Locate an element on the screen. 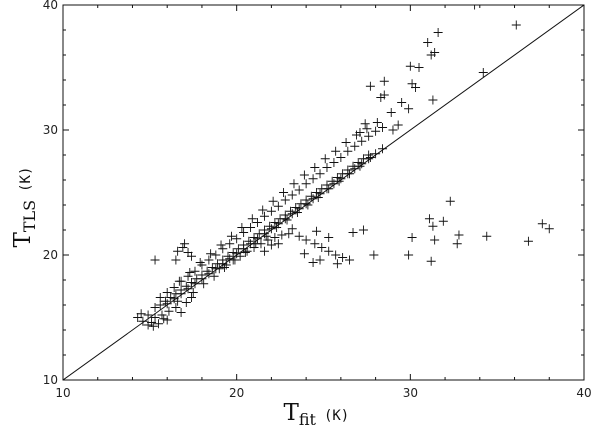 This screenshot has width=600, height=430. y-tick-label: 40 is located at coordinates (50, 6).